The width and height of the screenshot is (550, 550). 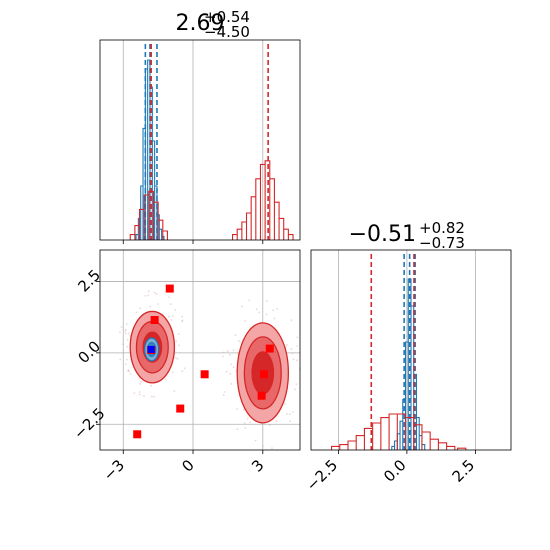 I want to click on hist-p0-title-upper: +0.54, so click(x=227, y=17).